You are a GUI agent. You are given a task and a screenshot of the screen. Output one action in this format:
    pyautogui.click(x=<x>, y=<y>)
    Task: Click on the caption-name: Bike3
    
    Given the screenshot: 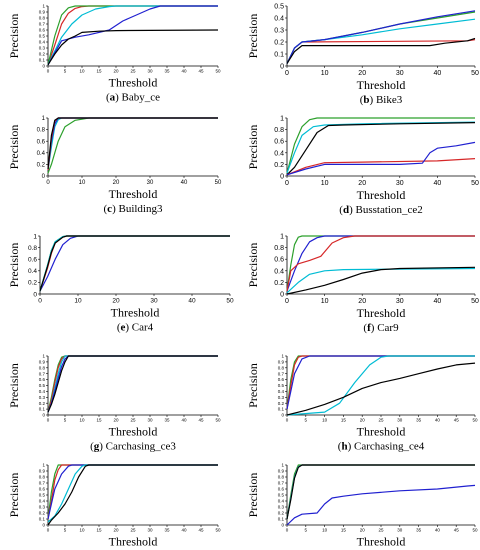 What is the action you would take?
    pyautogui.click(x=389, y=100)
    